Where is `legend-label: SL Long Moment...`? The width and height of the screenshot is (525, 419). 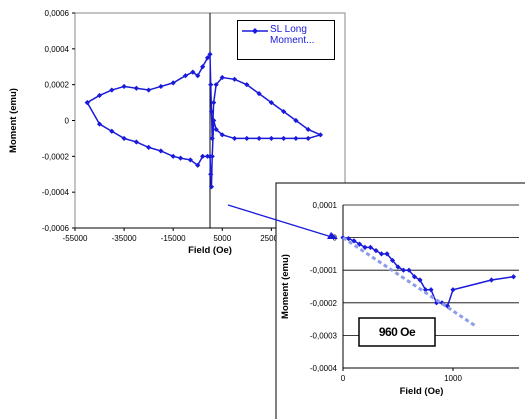
legend-label: SL Long Moment... is located at coordinates (292, 35).